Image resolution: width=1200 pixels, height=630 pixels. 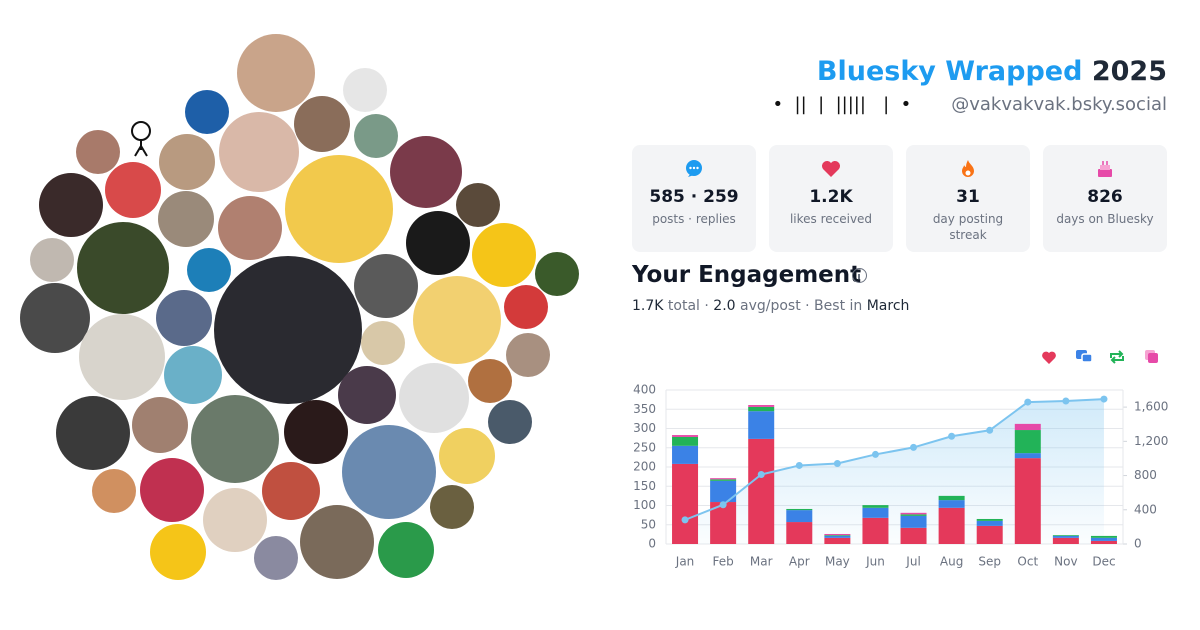 I want to click on y2-tick-label: 0, so click(x=1138, y=544).